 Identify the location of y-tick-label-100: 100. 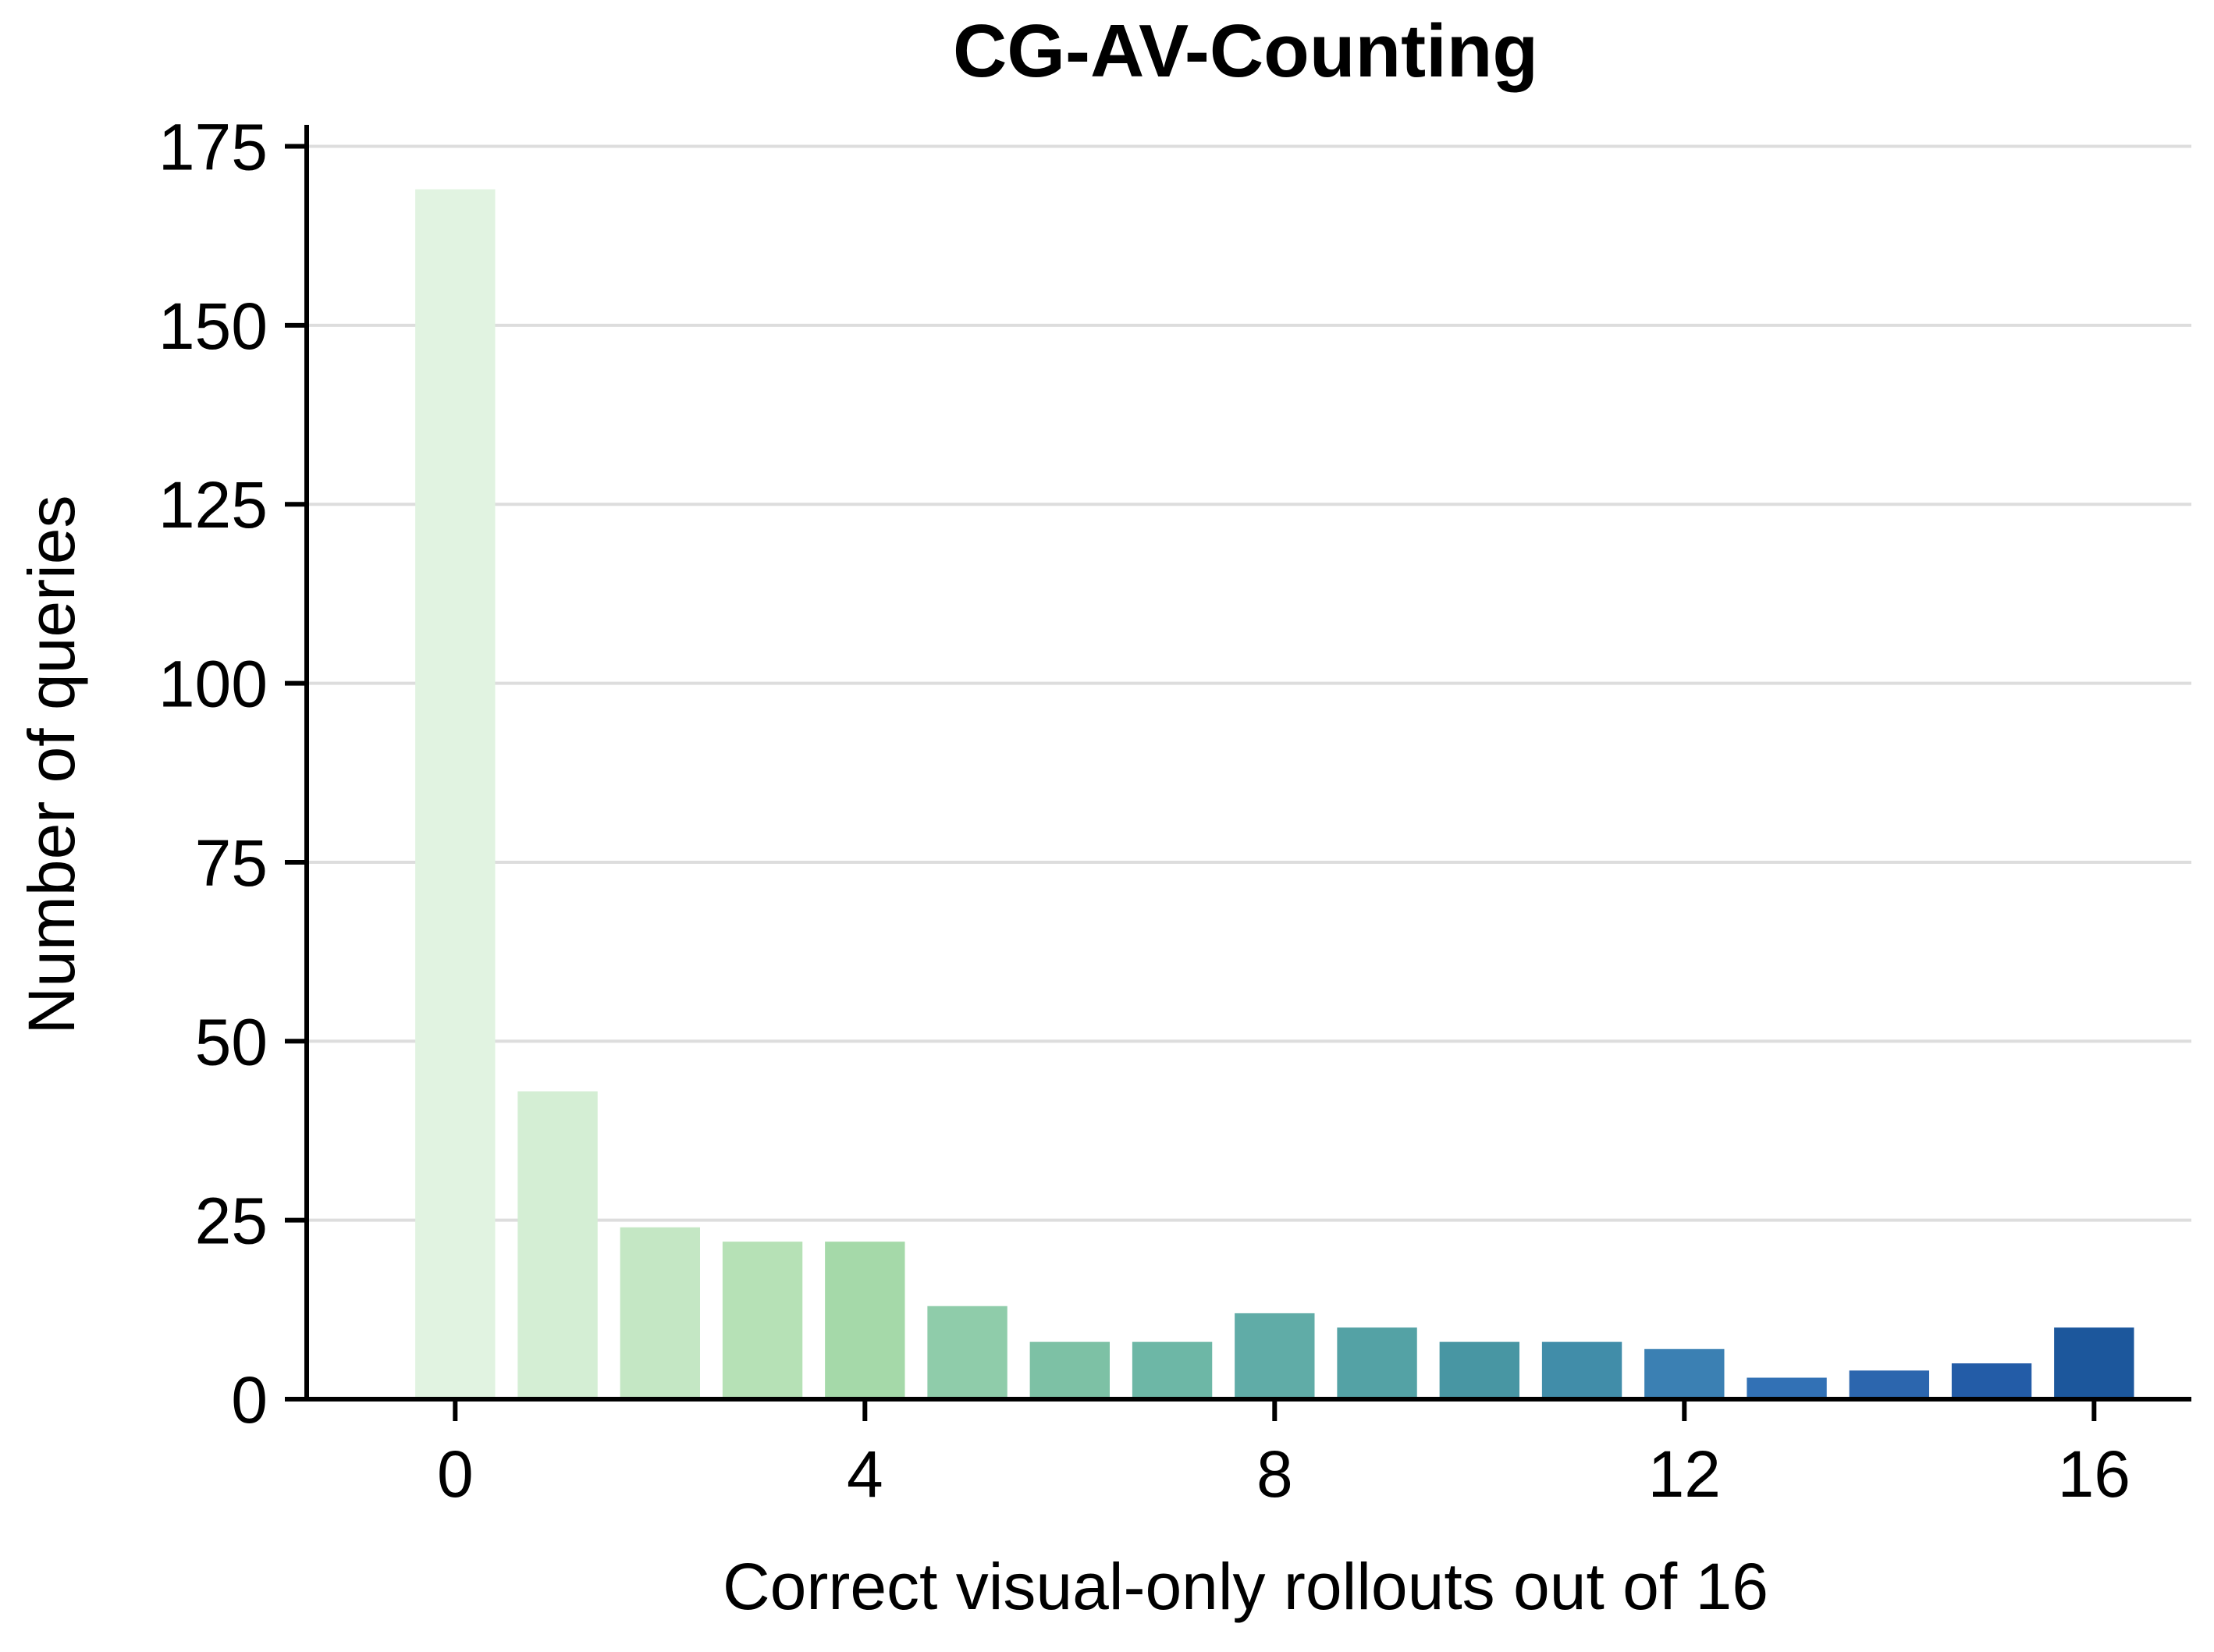
(213, 685).